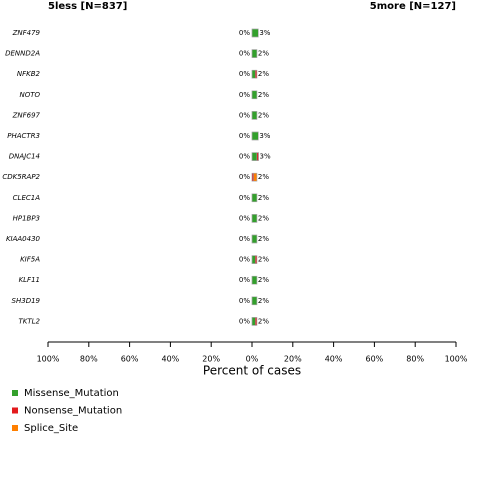 The image size is (480, 480). Describe the element at coordinates (30, 321) in the screenshot. I see `gene-label: TKTL2` at that location.